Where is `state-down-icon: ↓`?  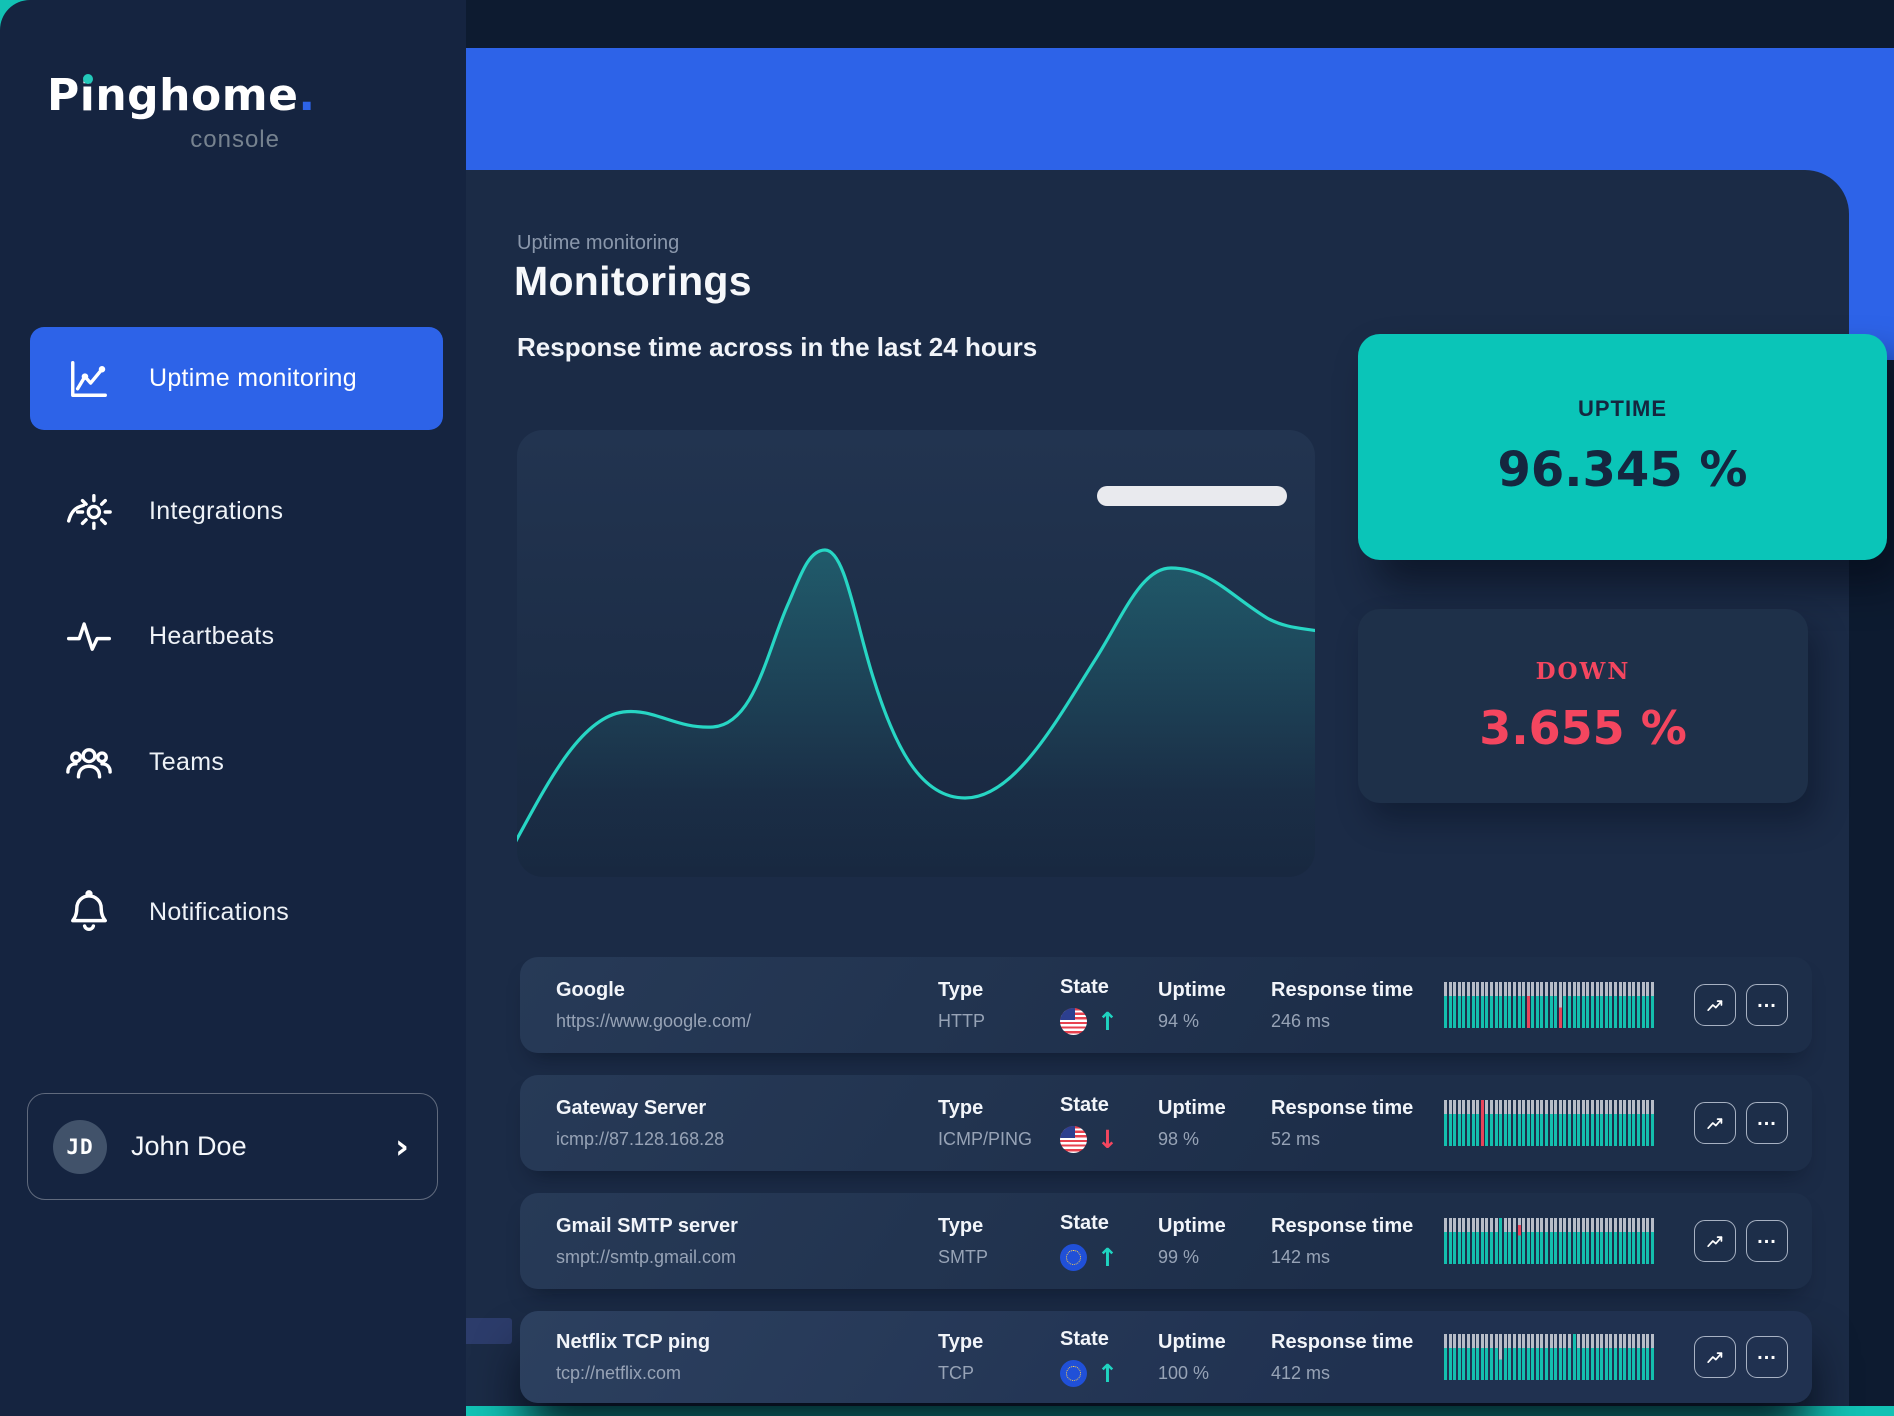 state-down-icon: ↓ is located at coordinates (1107, 1139).